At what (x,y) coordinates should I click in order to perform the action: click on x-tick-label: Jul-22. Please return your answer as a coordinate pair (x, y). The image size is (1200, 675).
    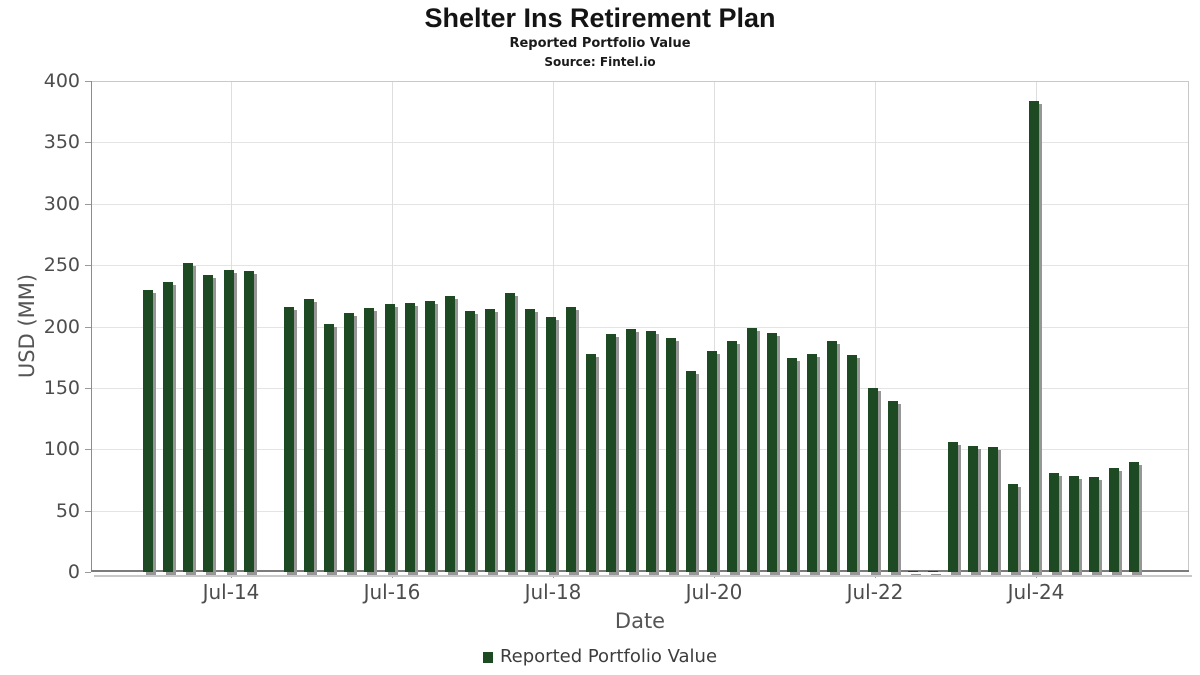
    Looking at the image, I should click on (875, 592).